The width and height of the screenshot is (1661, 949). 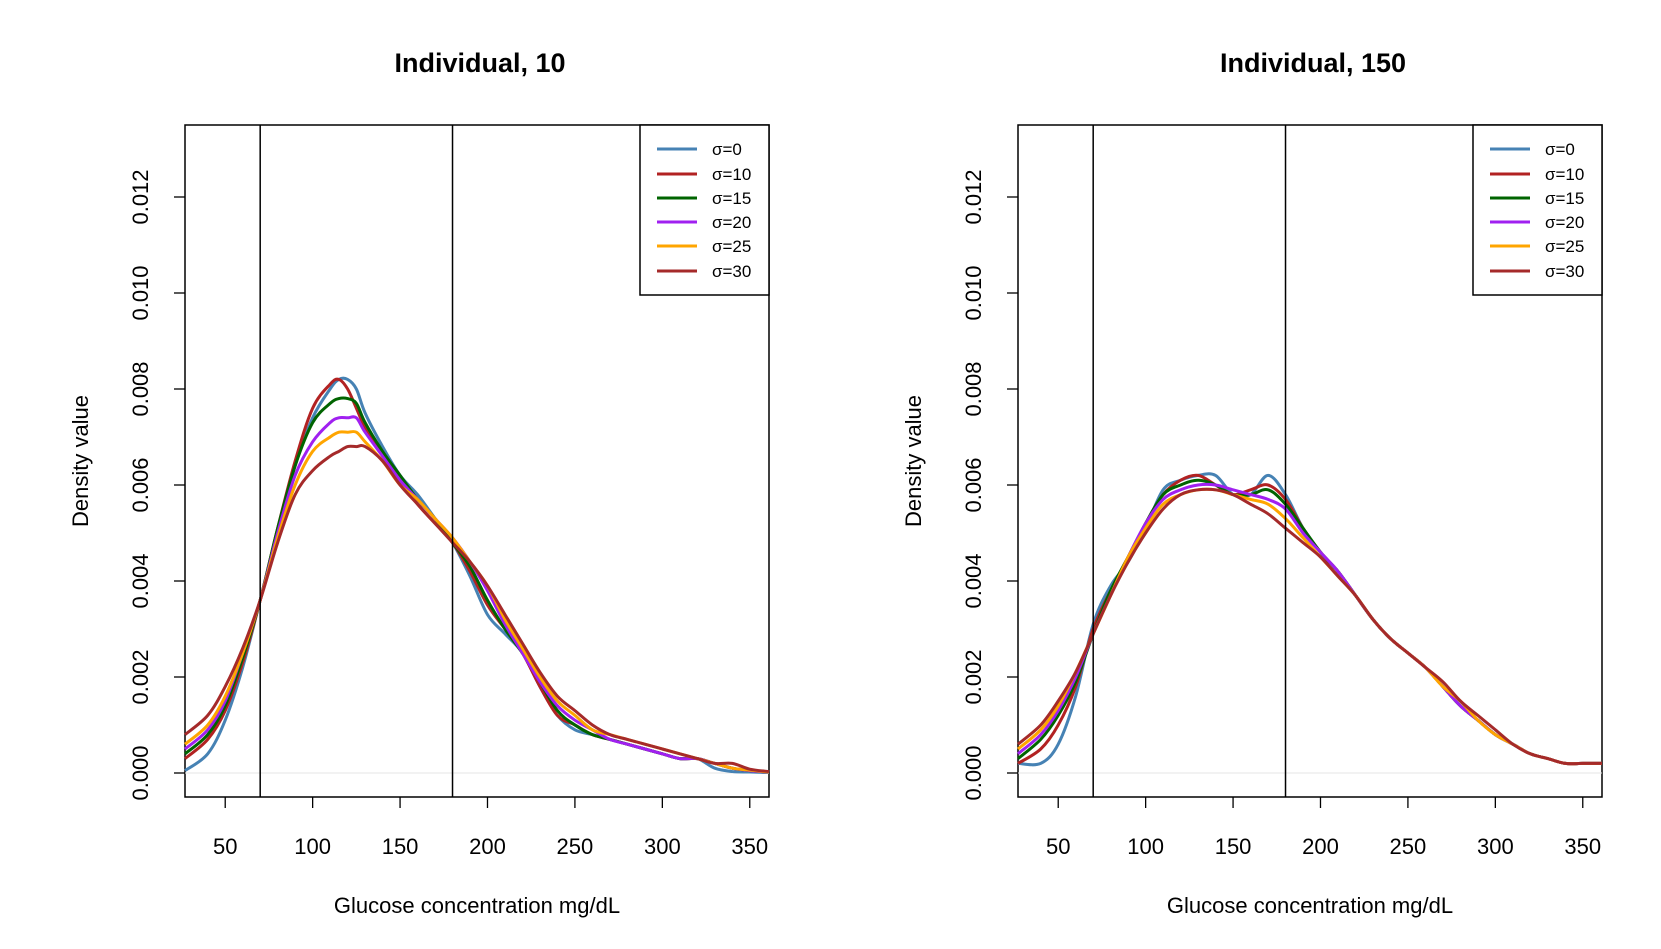 What do you see at coordinates (400, 846) in the screenshot?
I see `x-tick-label-1-2: 150` at bounding box center [400, 846].